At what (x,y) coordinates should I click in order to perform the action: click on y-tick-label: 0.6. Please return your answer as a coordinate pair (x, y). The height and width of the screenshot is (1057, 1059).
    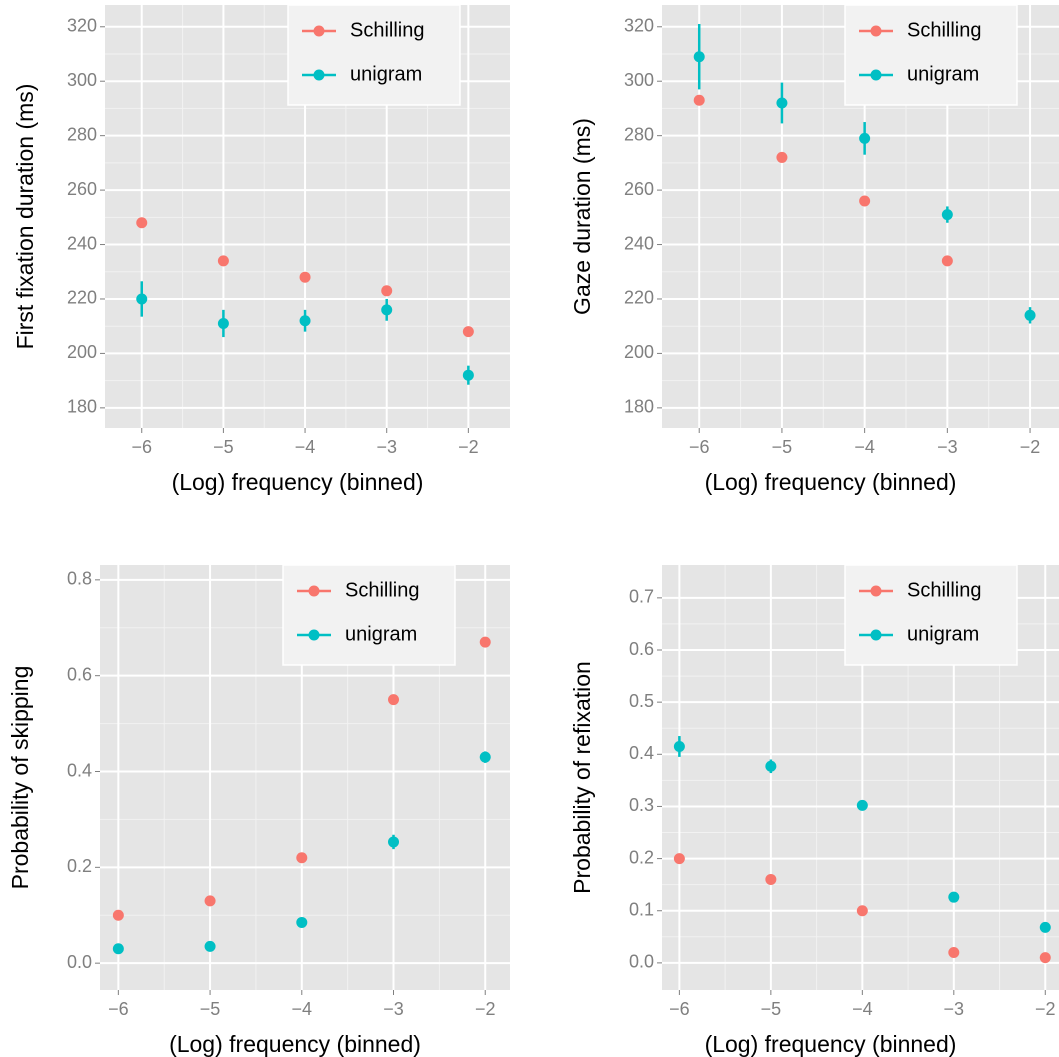
    Looking at the image, I should click on (641, 649).